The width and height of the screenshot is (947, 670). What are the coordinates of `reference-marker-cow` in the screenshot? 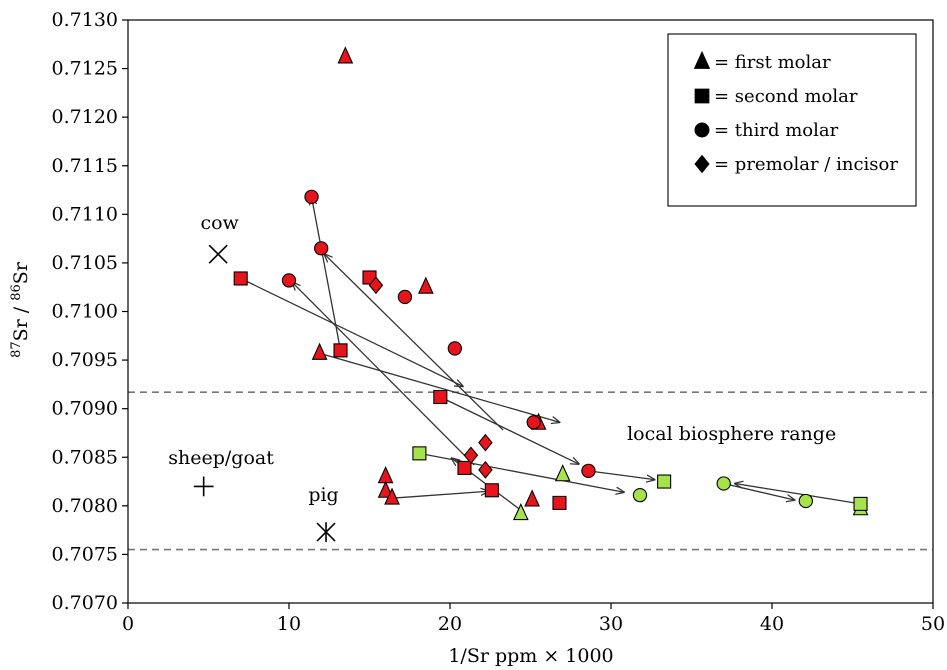 It's located at (218, 254).